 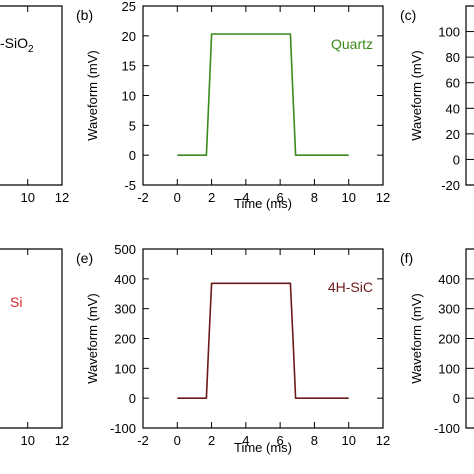 What do you see at coordinates (129, 96) in the screenshot?
I see `y-tick-label: 10` at bounding box center [129, 96].